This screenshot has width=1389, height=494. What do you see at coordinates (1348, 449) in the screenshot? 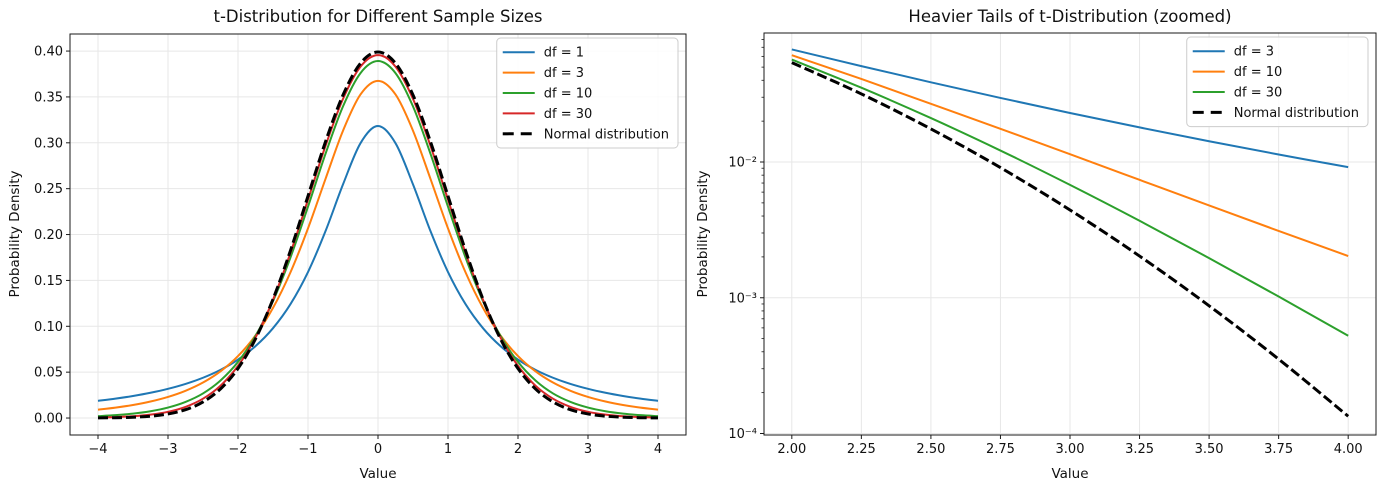
I see `x-tick-label: 4.00` at bounding box center [1348, 449].